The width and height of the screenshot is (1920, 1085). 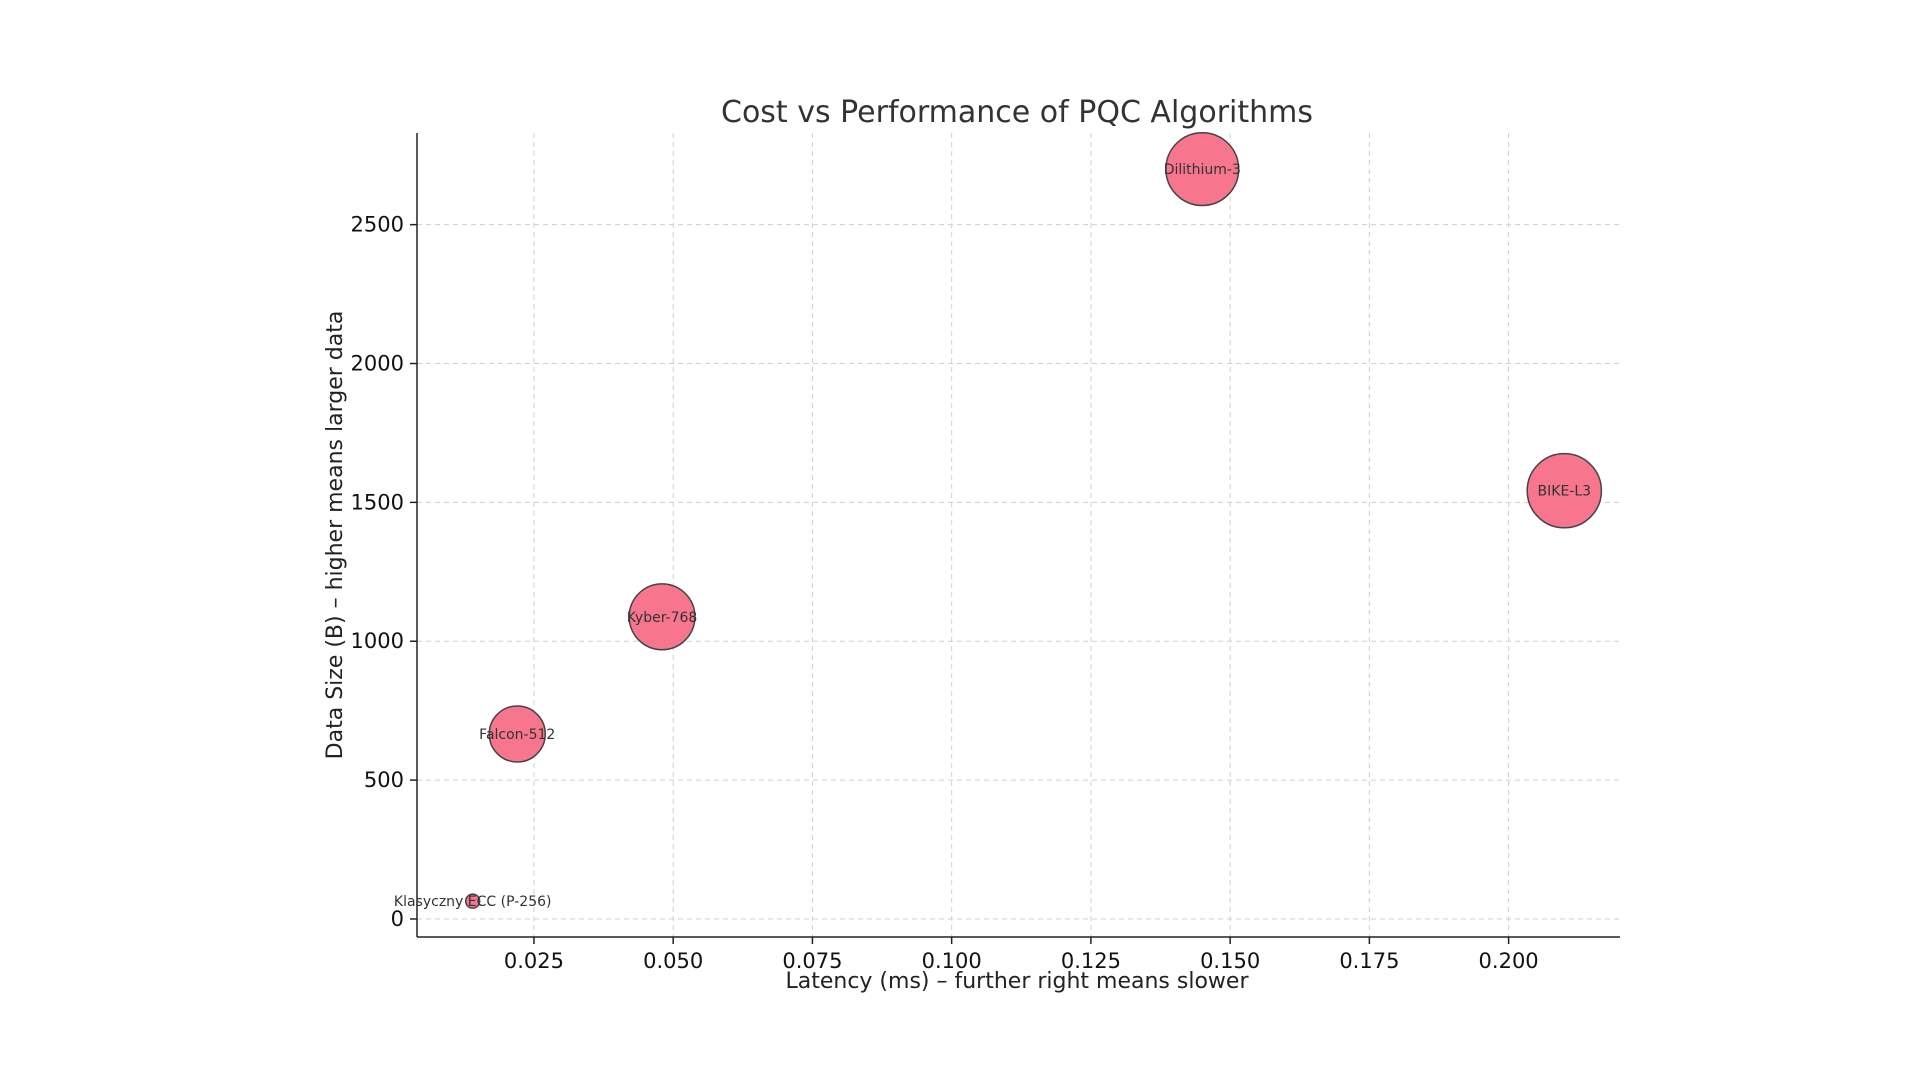 I want to click on y-tick-label: 500, so click(x=384, y=780).